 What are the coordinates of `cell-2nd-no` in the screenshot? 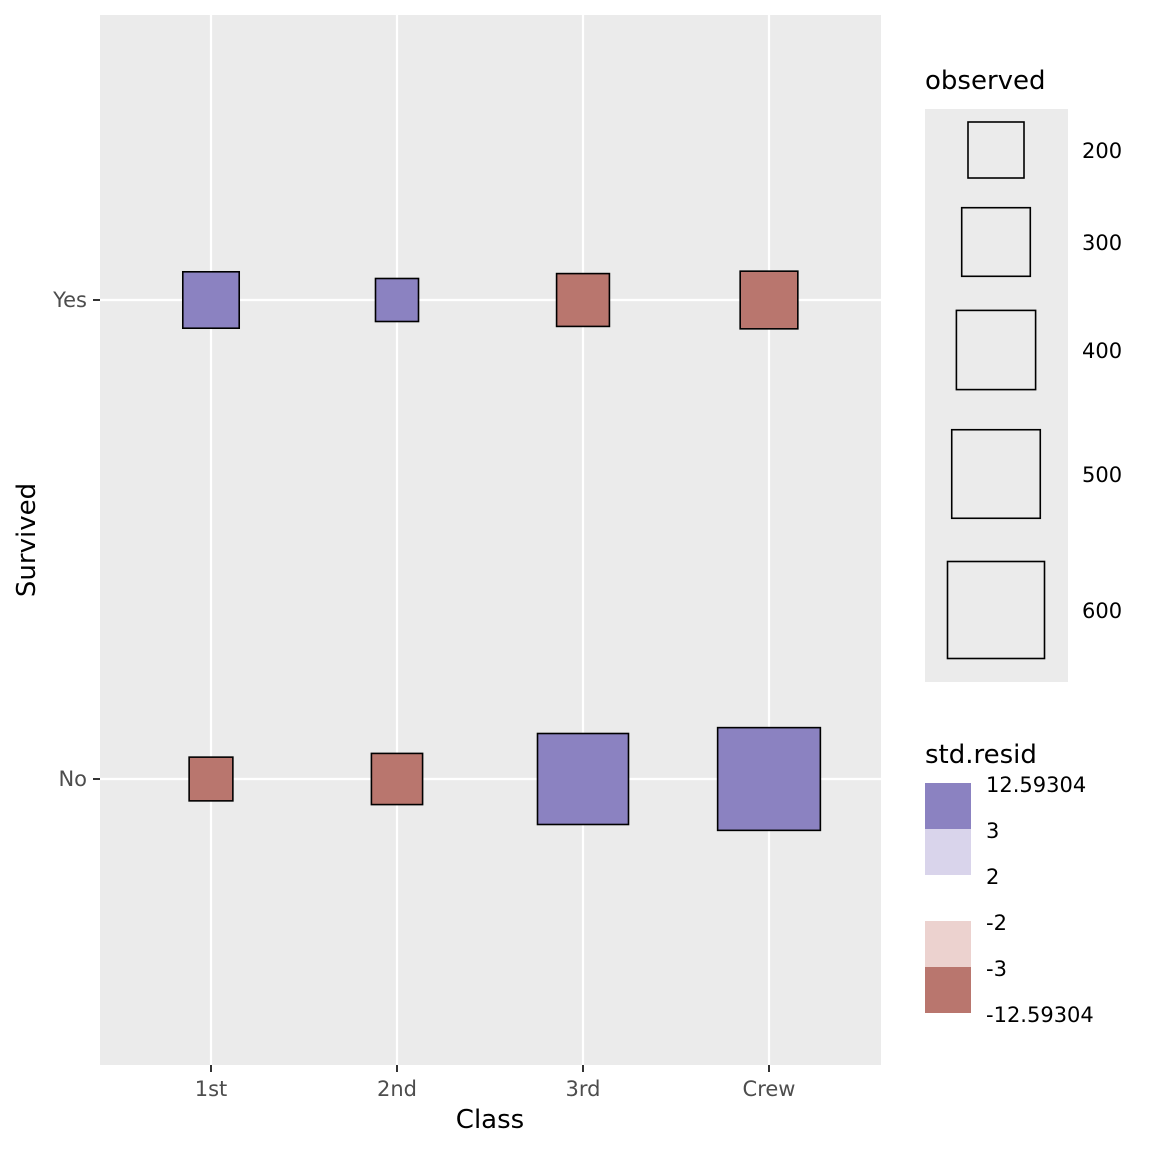 It's located at (397, 779).